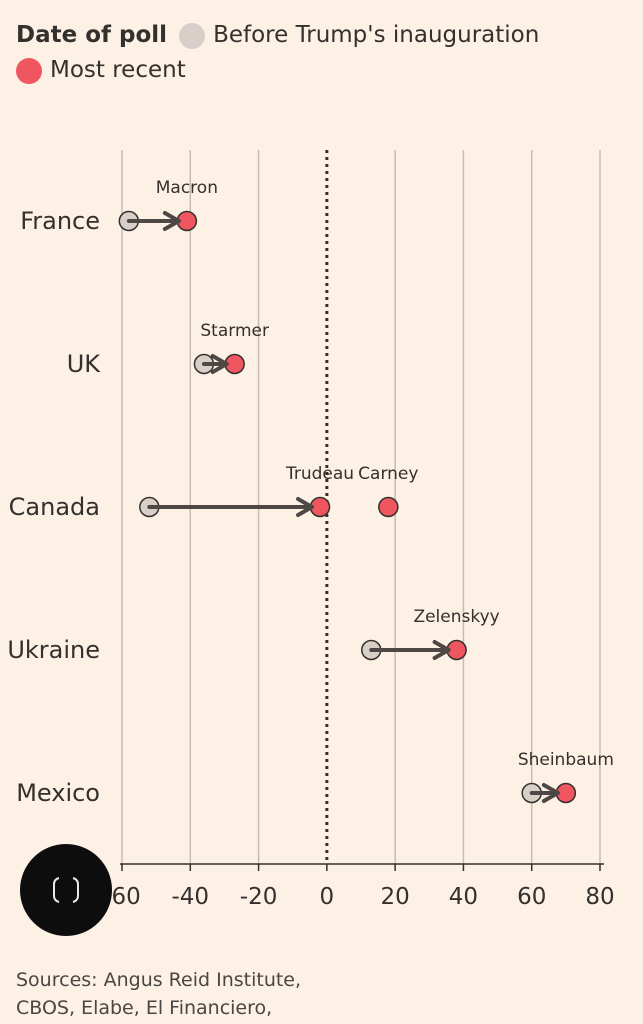 Image resolution: width=643 pixels, height=1024 pixels. I want to click on point-label: Trudeau, so click(319, 474).